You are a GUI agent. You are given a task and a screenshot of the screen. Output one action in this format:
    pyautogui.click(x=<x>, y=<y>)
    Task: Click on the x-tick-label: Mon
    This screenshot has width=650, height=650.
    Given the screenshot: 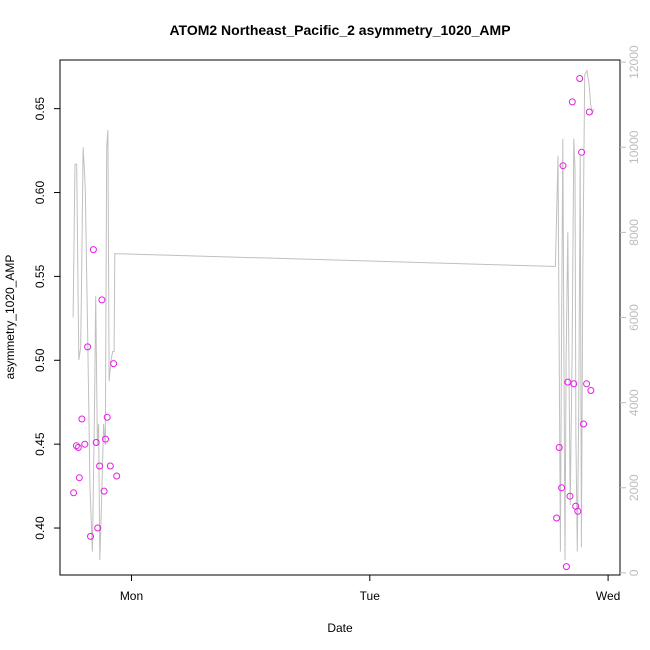 What is the action you would take?
    pyautogui.click(x=131, y=596)
    